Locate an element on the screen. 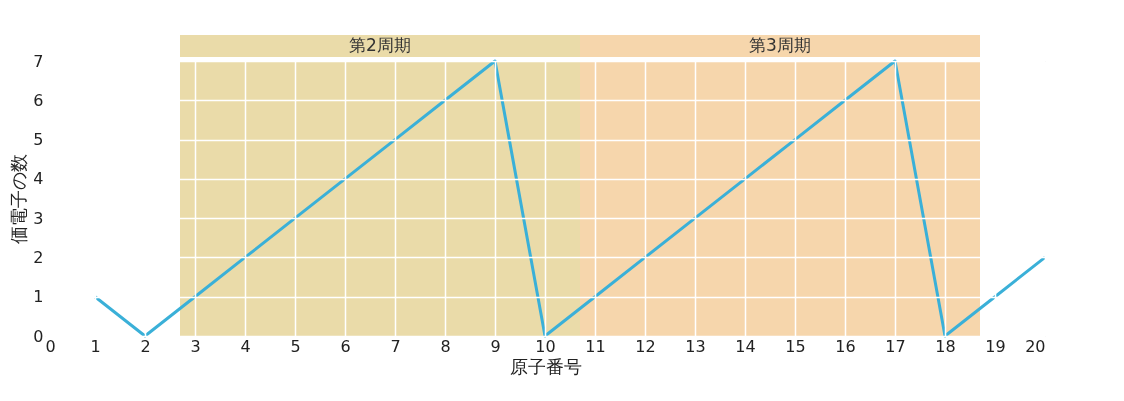  x-tick-label: 14 is located at coordinates (745, 346).